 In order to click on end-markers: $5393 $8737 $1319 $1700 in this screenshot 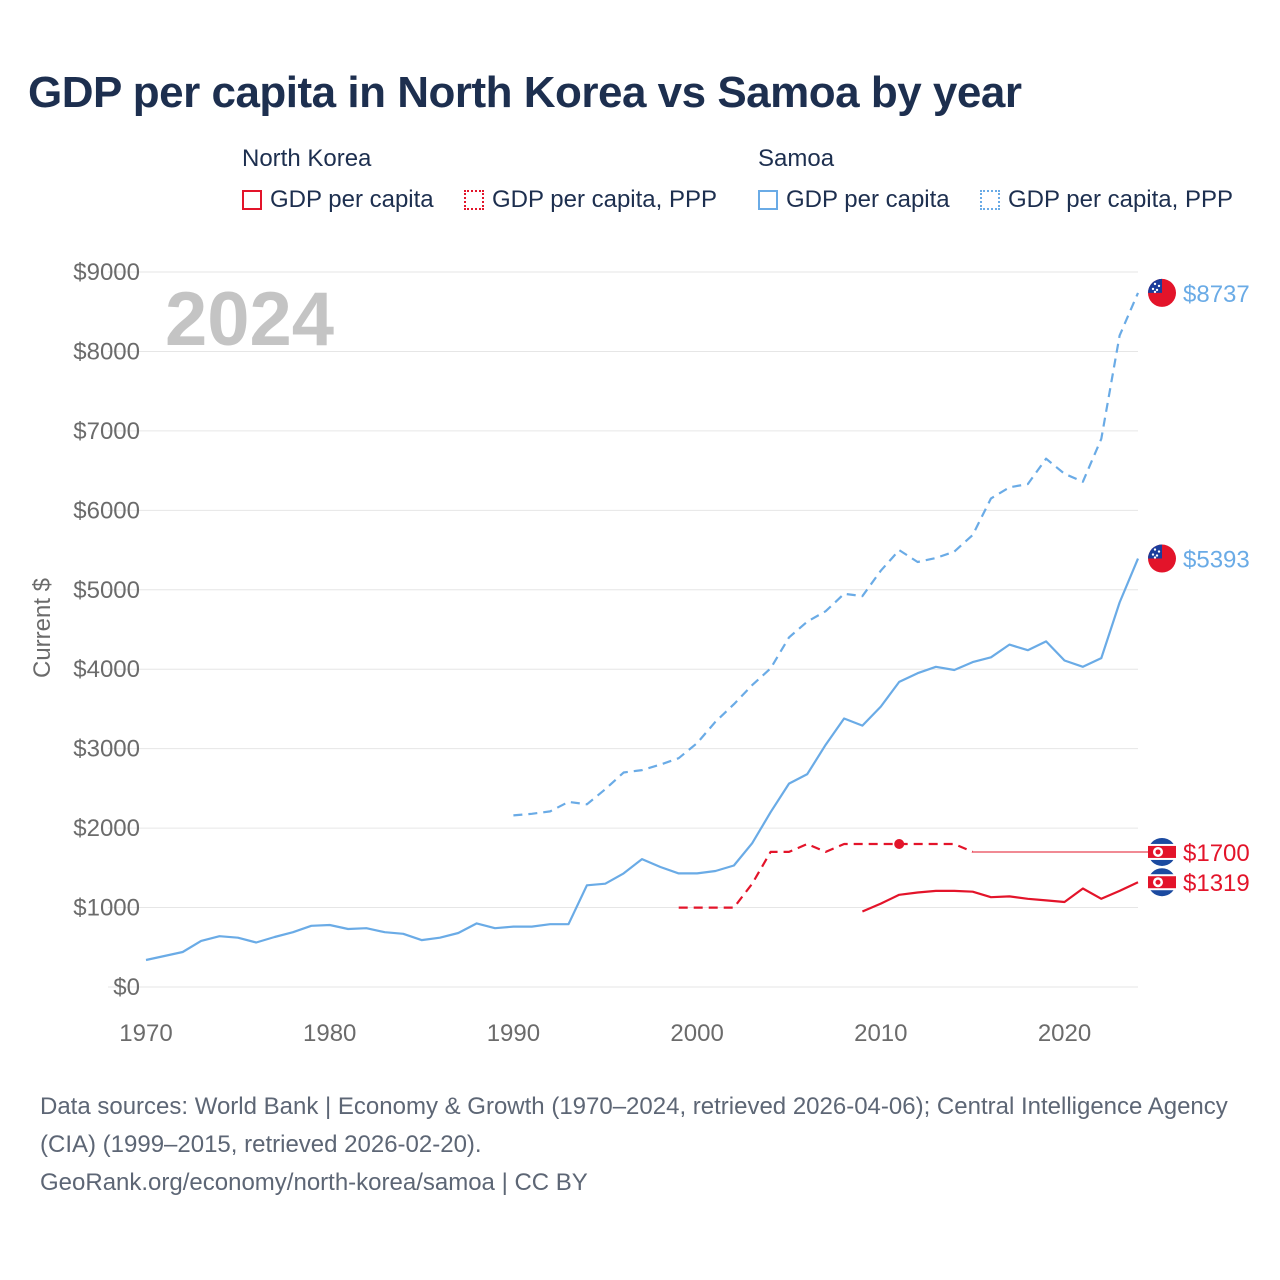, I will do `click(1199, 587)`.